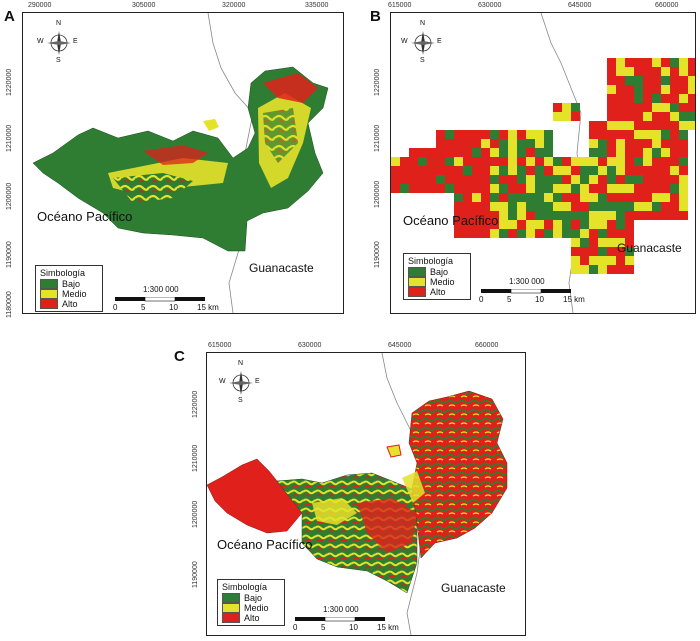  I want to click on legend-item: Medio, so click(69, 294).